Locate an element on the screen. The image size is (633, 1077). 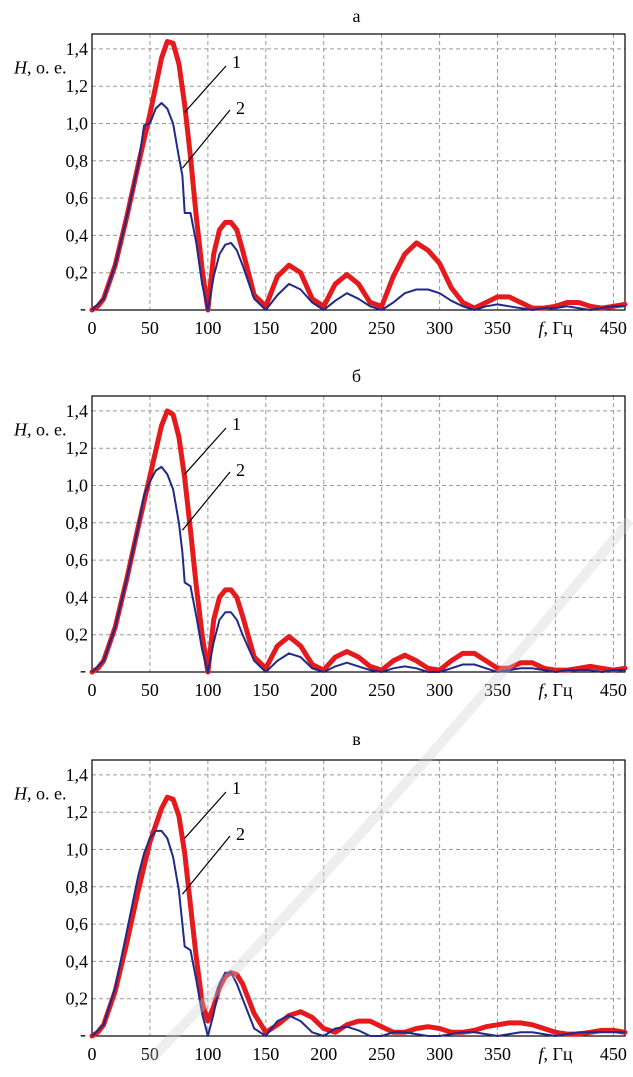
panel-label: б is located at coordinates (356, 376).